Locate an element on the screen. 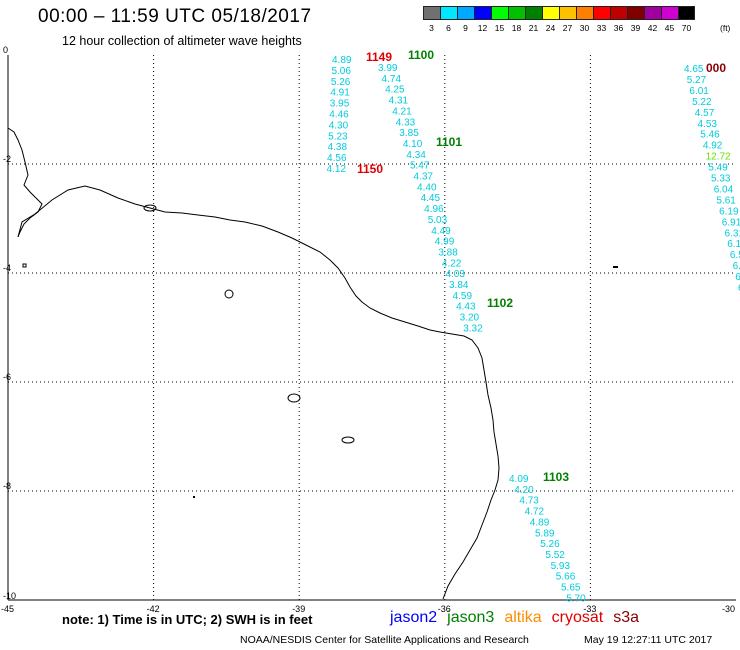 Image resolution: width=740 pixels, height=650 pixels. satellite-legend-item: jason2 is located at coordinates (414, 617).